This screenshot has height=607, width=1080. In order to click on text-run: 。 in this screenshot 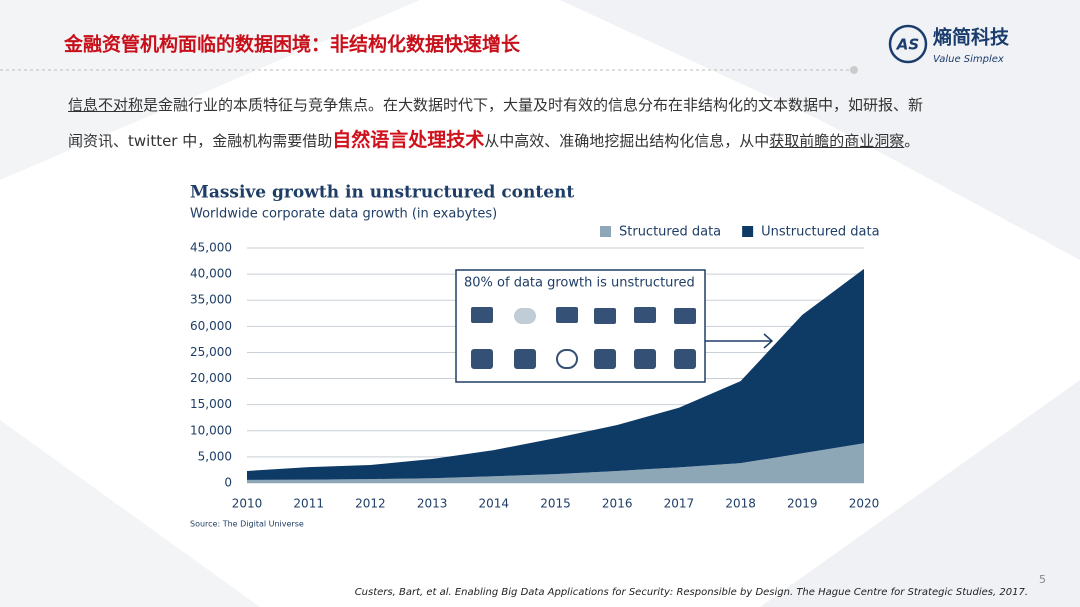, I will do `click(912, 141)`.